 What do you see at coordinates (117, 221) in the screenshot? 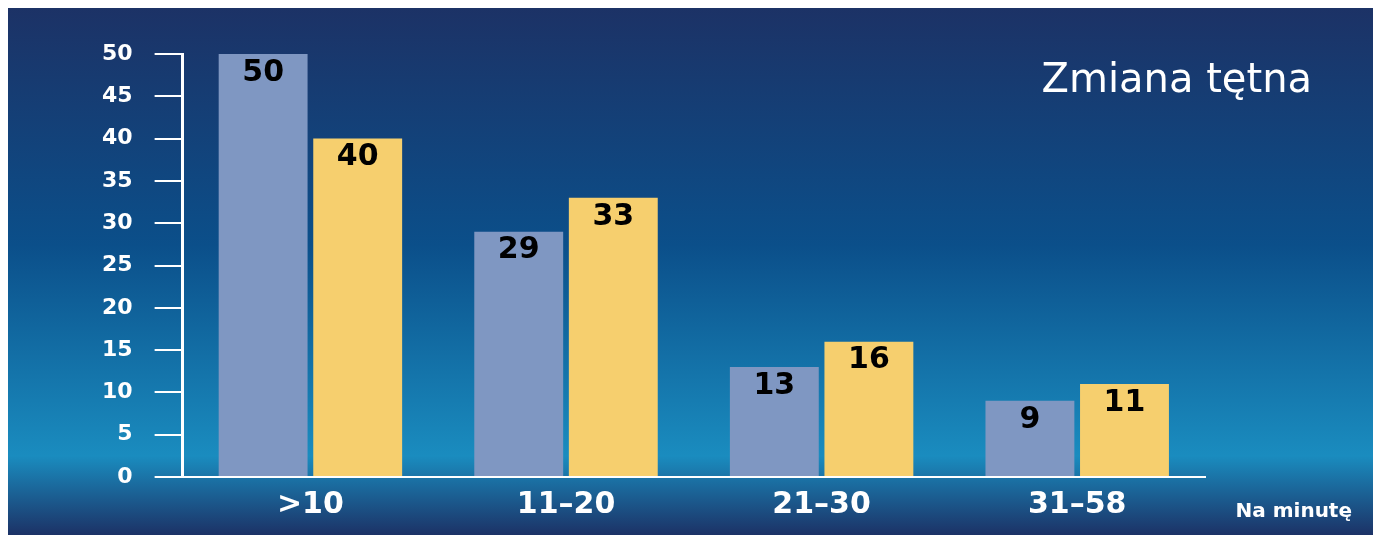
I see `y-tick-label: 30` at bounding box center [117, 221].